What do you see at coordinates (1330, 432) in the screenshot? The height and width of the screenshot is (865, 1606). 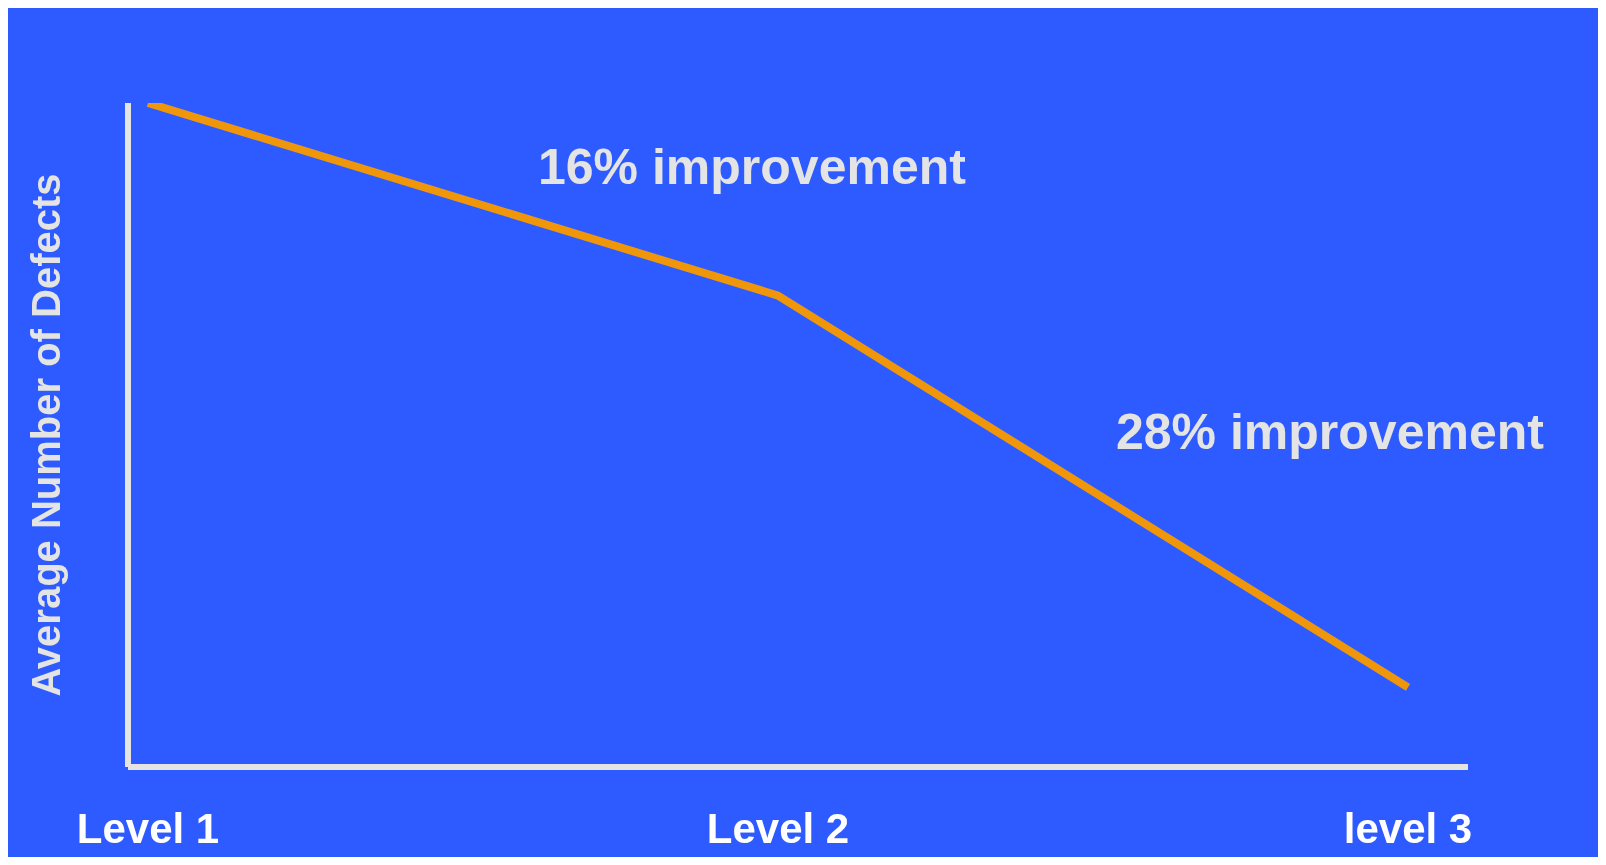 I see `annotation: 28% improvement` at bounding box center [1330, 432].